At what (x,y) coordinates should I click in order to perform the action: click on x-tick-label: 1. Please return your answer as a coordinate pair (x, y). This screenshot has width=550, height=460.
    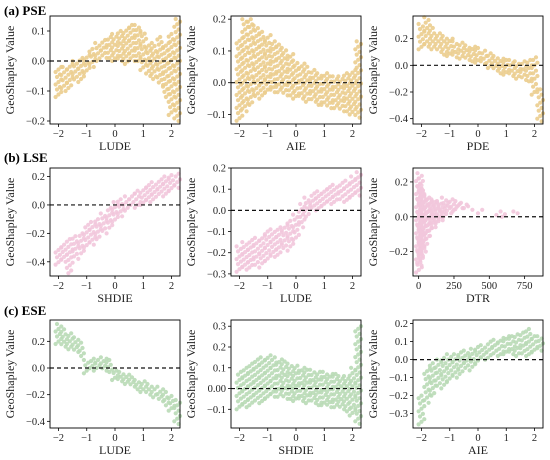
    Looking at the image, I should click on (506, 134).